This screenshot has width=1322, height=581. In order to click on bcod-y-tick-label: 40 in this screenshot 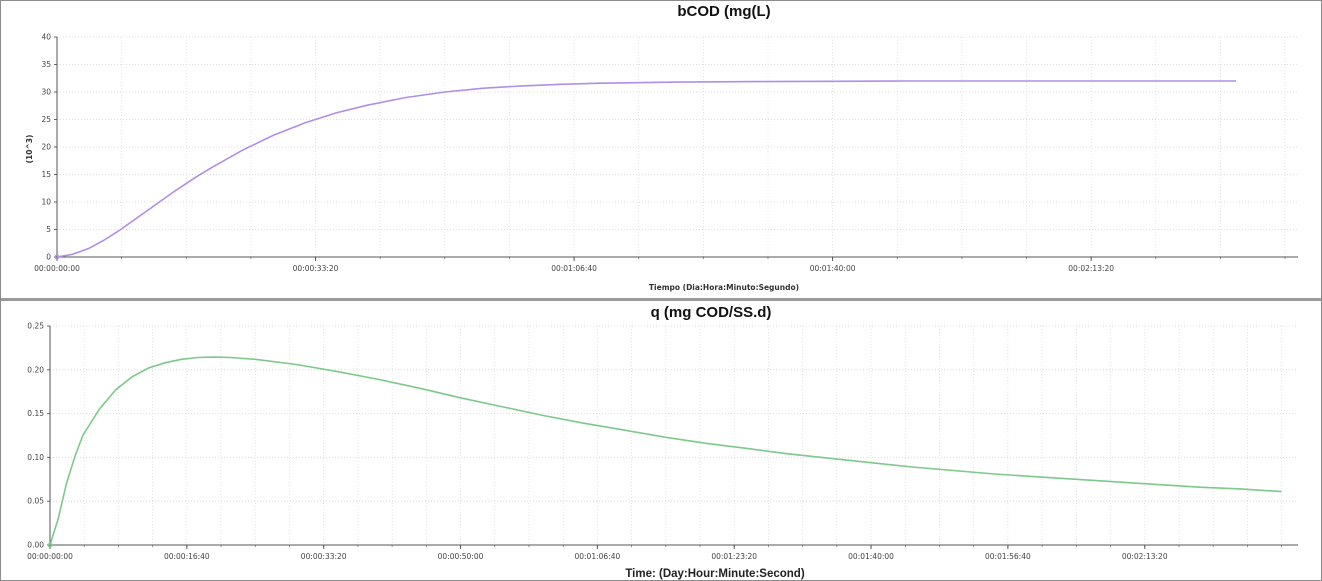, I will do `click(46, 37)`.